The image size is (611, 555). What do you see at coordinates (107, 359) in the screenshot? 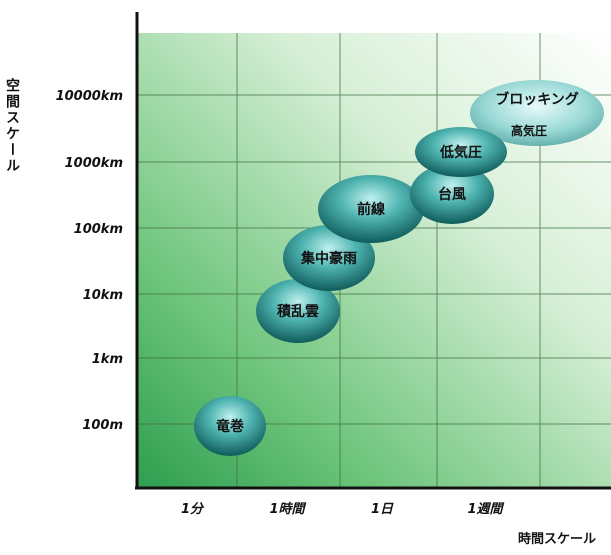
I see `y-tick-label: 1km` at bounding box center [107, 359].